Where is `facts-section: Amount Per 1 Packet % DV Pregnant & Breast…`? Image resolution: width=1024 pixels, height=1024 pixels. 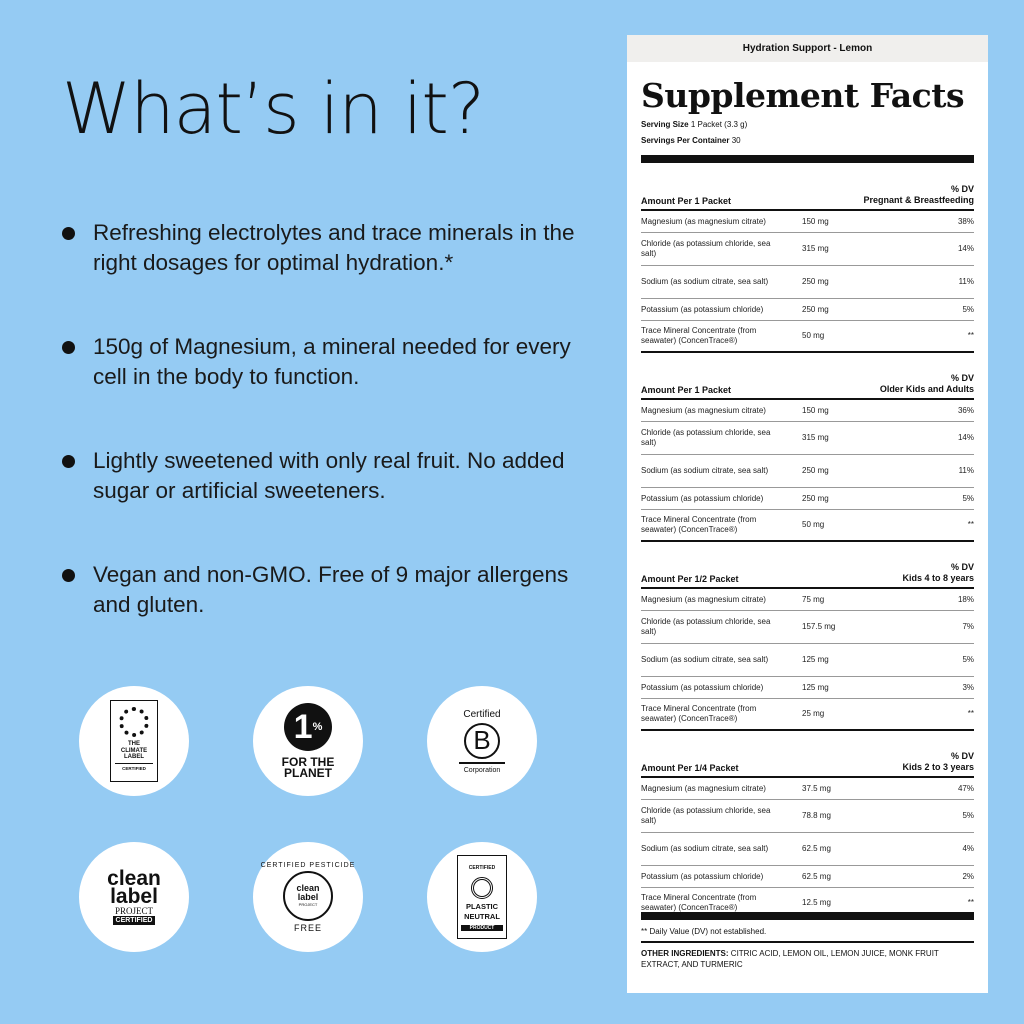
facts-section: Amount Per 1 Packet % DV Pregnant & Breast… is located at coordinates (807, 258).